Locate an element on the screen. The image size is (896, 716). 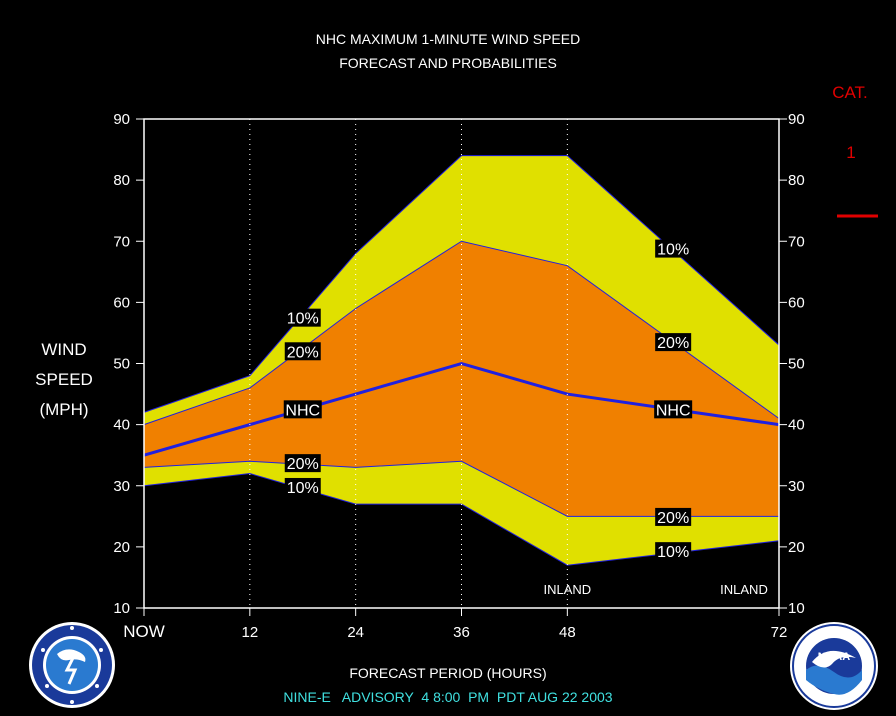
band-label-3: 20% is located at coordinates (303, 464).